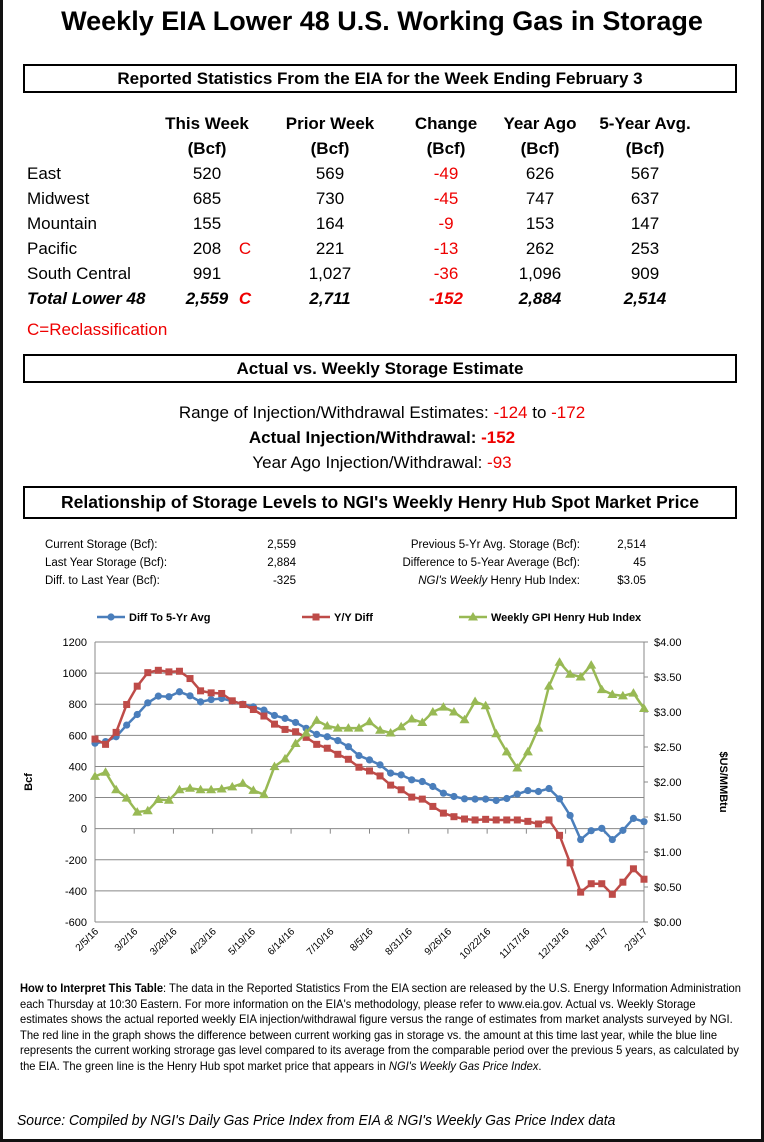 This screenshot has height=1142, width=764. Describe the element at coordinates (668, 678) in the screenshot. I see `y2-tick-label: $3.50` at that location.